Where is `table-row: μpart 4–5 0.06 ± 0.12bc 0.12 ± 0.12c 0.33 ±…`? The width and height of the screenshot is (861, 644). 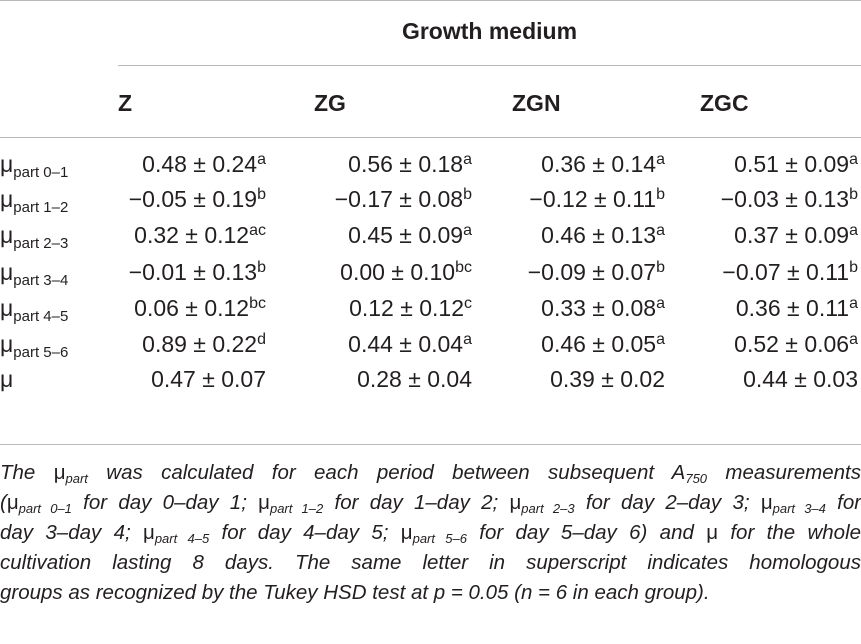
table-row: μpart 4–5 0.06 ± 0.12bc 0.12 ± 0.12c 0.33 ±… is located at coordinates (430, 308).